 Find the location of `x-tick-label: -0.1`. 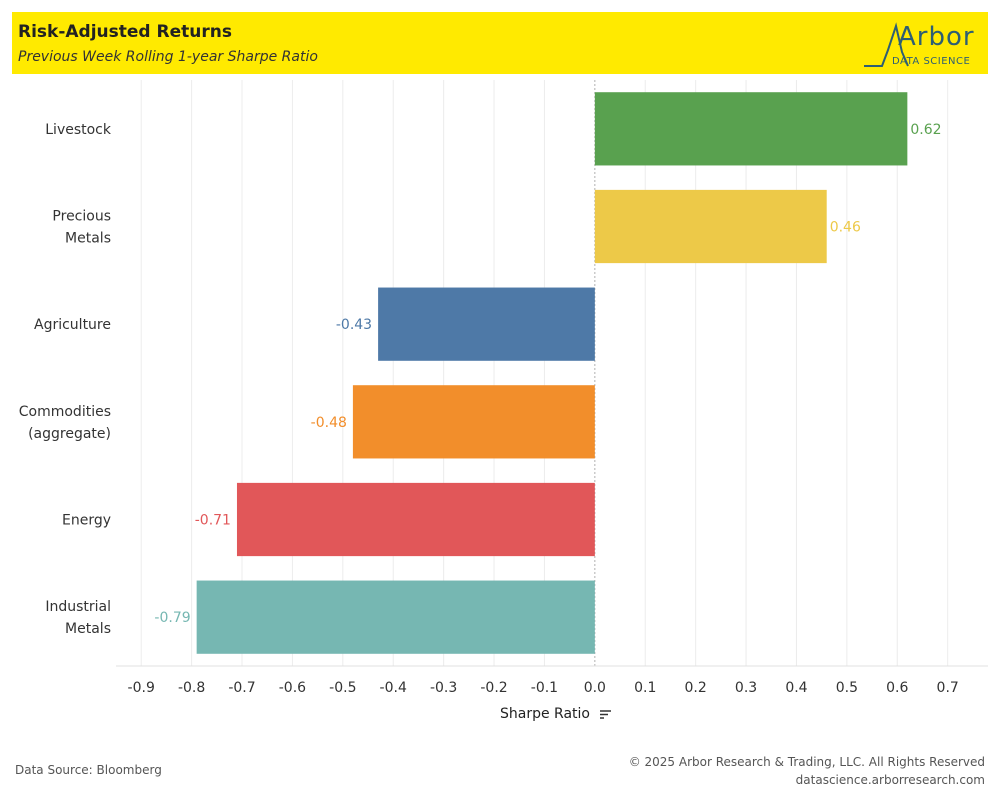

x-tick-label: -0.1 is located at coordinates (544, 688).